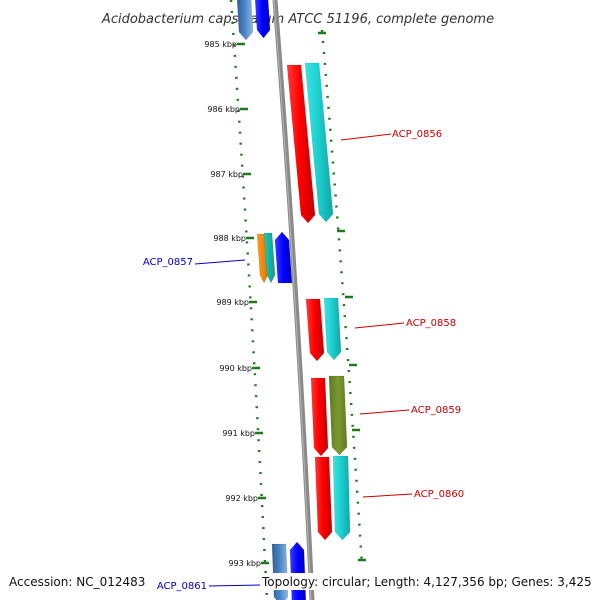  What do you see at coordinates (338, 415) in the screenshot?
I see `gene-feature-acp-0859-olive` at bounding box center [338, 415].